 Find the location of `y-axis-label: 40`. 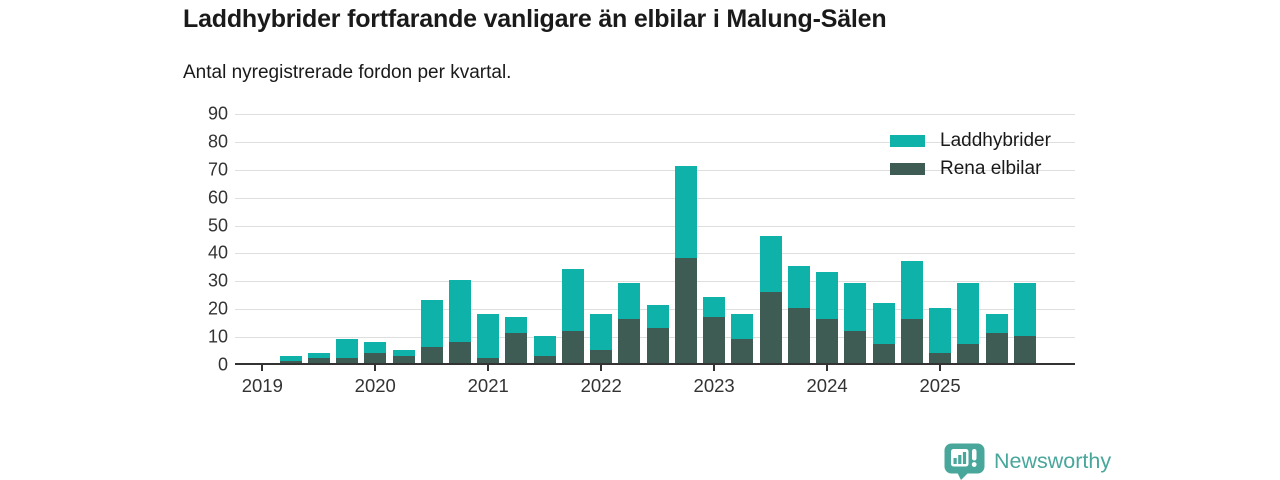

y-axis-label: 40 is located at coordinates (217, 252).